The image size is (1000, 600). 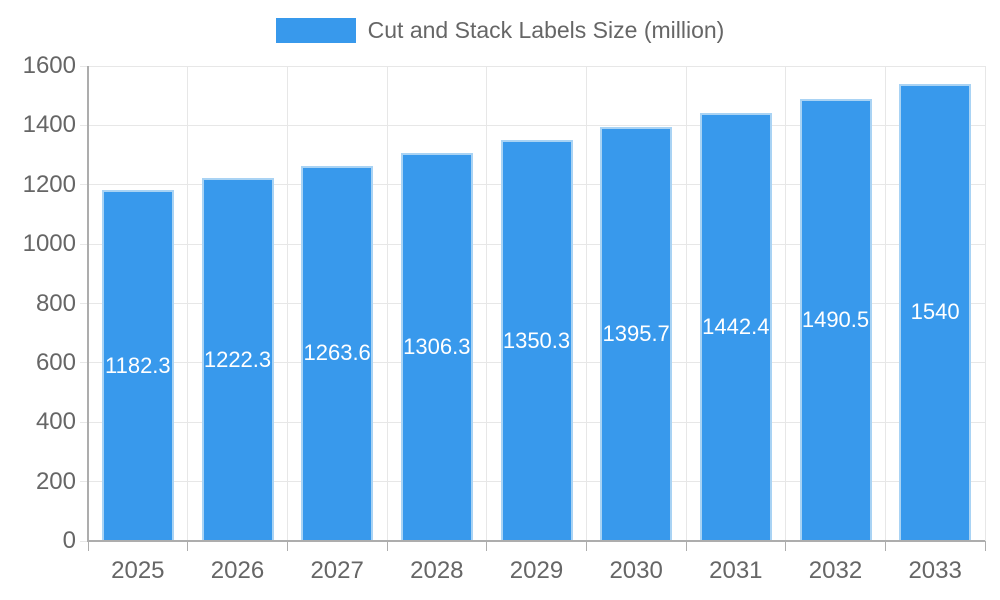 What do you see at coordinates (49, 125) in the screenshot?
I see `y-axis-tick-label: 1400` at bounding box center [49, 125].